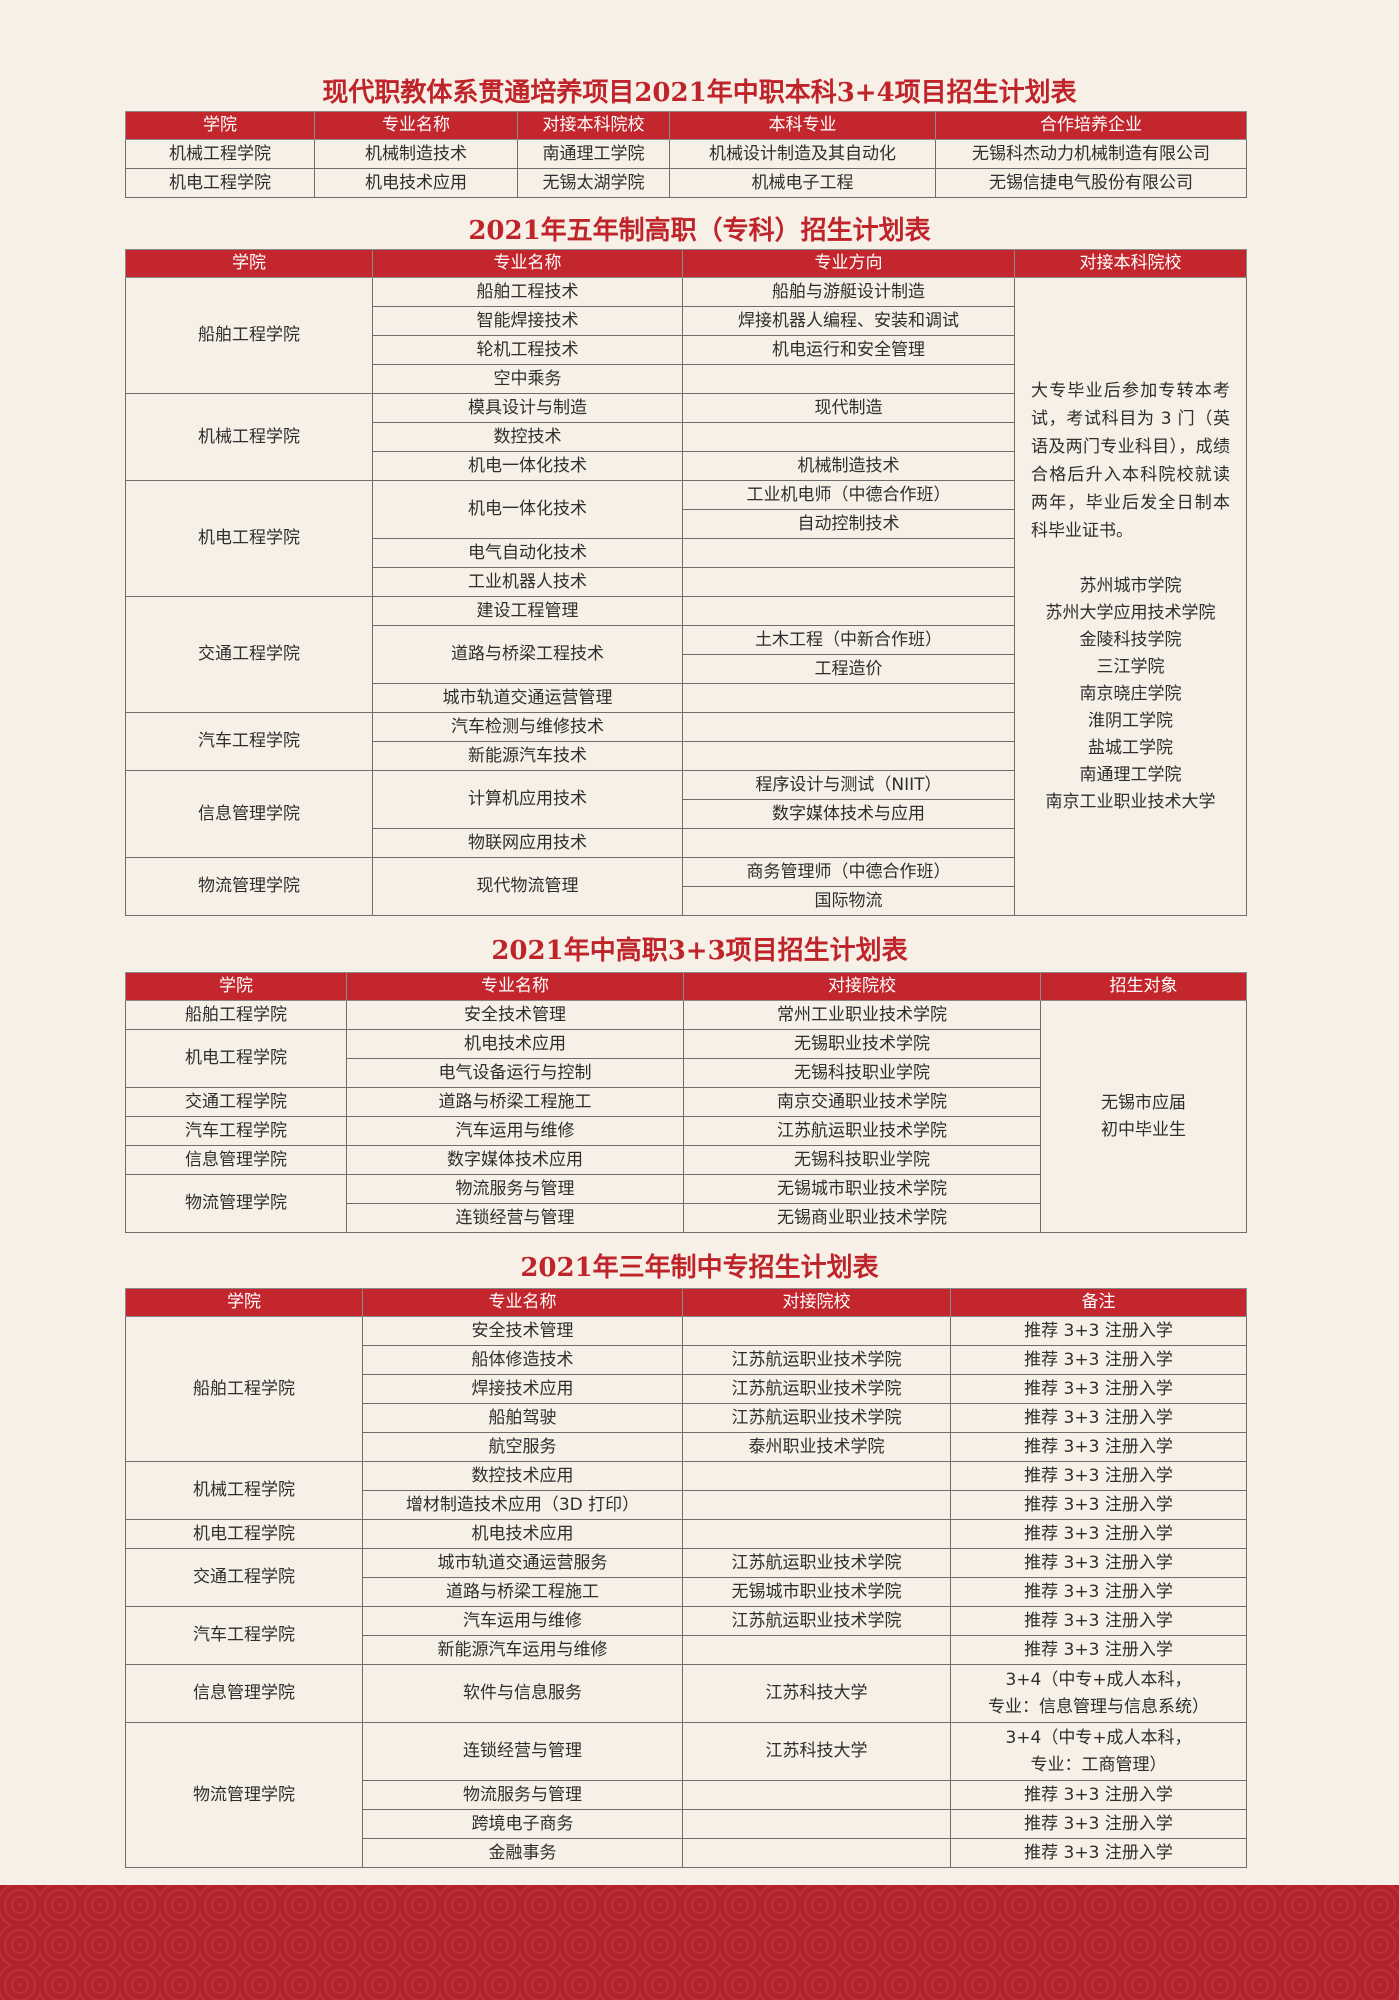  What do you see at coordinates (1098, 1764) in the screenshot?
I see `text-line: 专业：工商管理）` at bounding box center [1098, 1764].